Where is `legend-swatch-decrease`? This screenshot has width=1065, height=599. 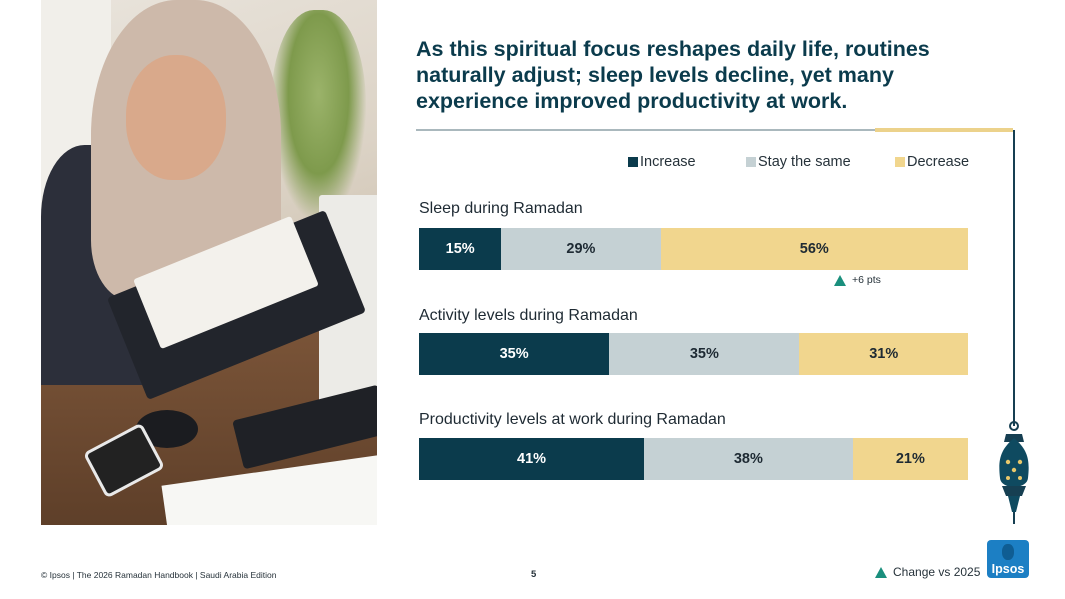 legend-swatch-decrease is located at coordinates (900, 162).